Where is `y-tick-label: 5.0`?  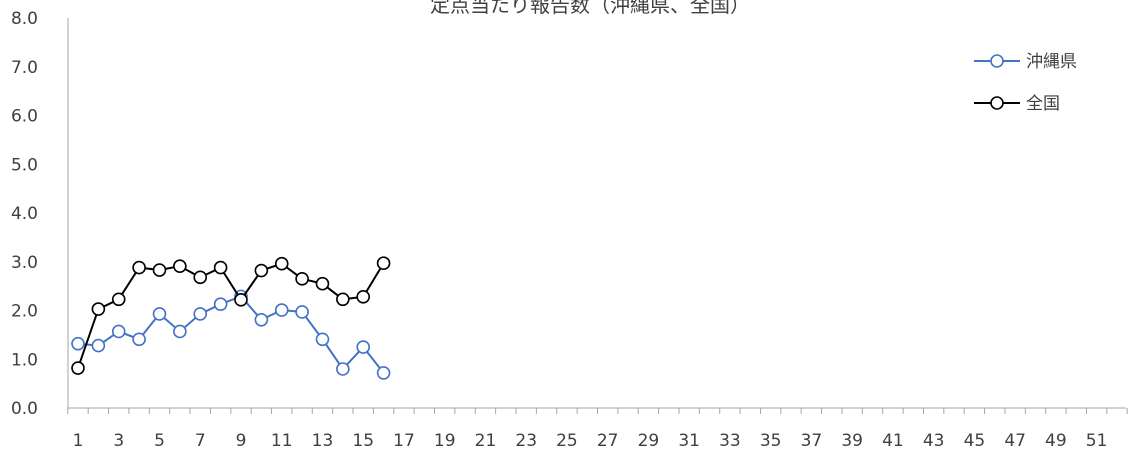
y-tick-label: 5.0 is located at coordinates (24, 165).